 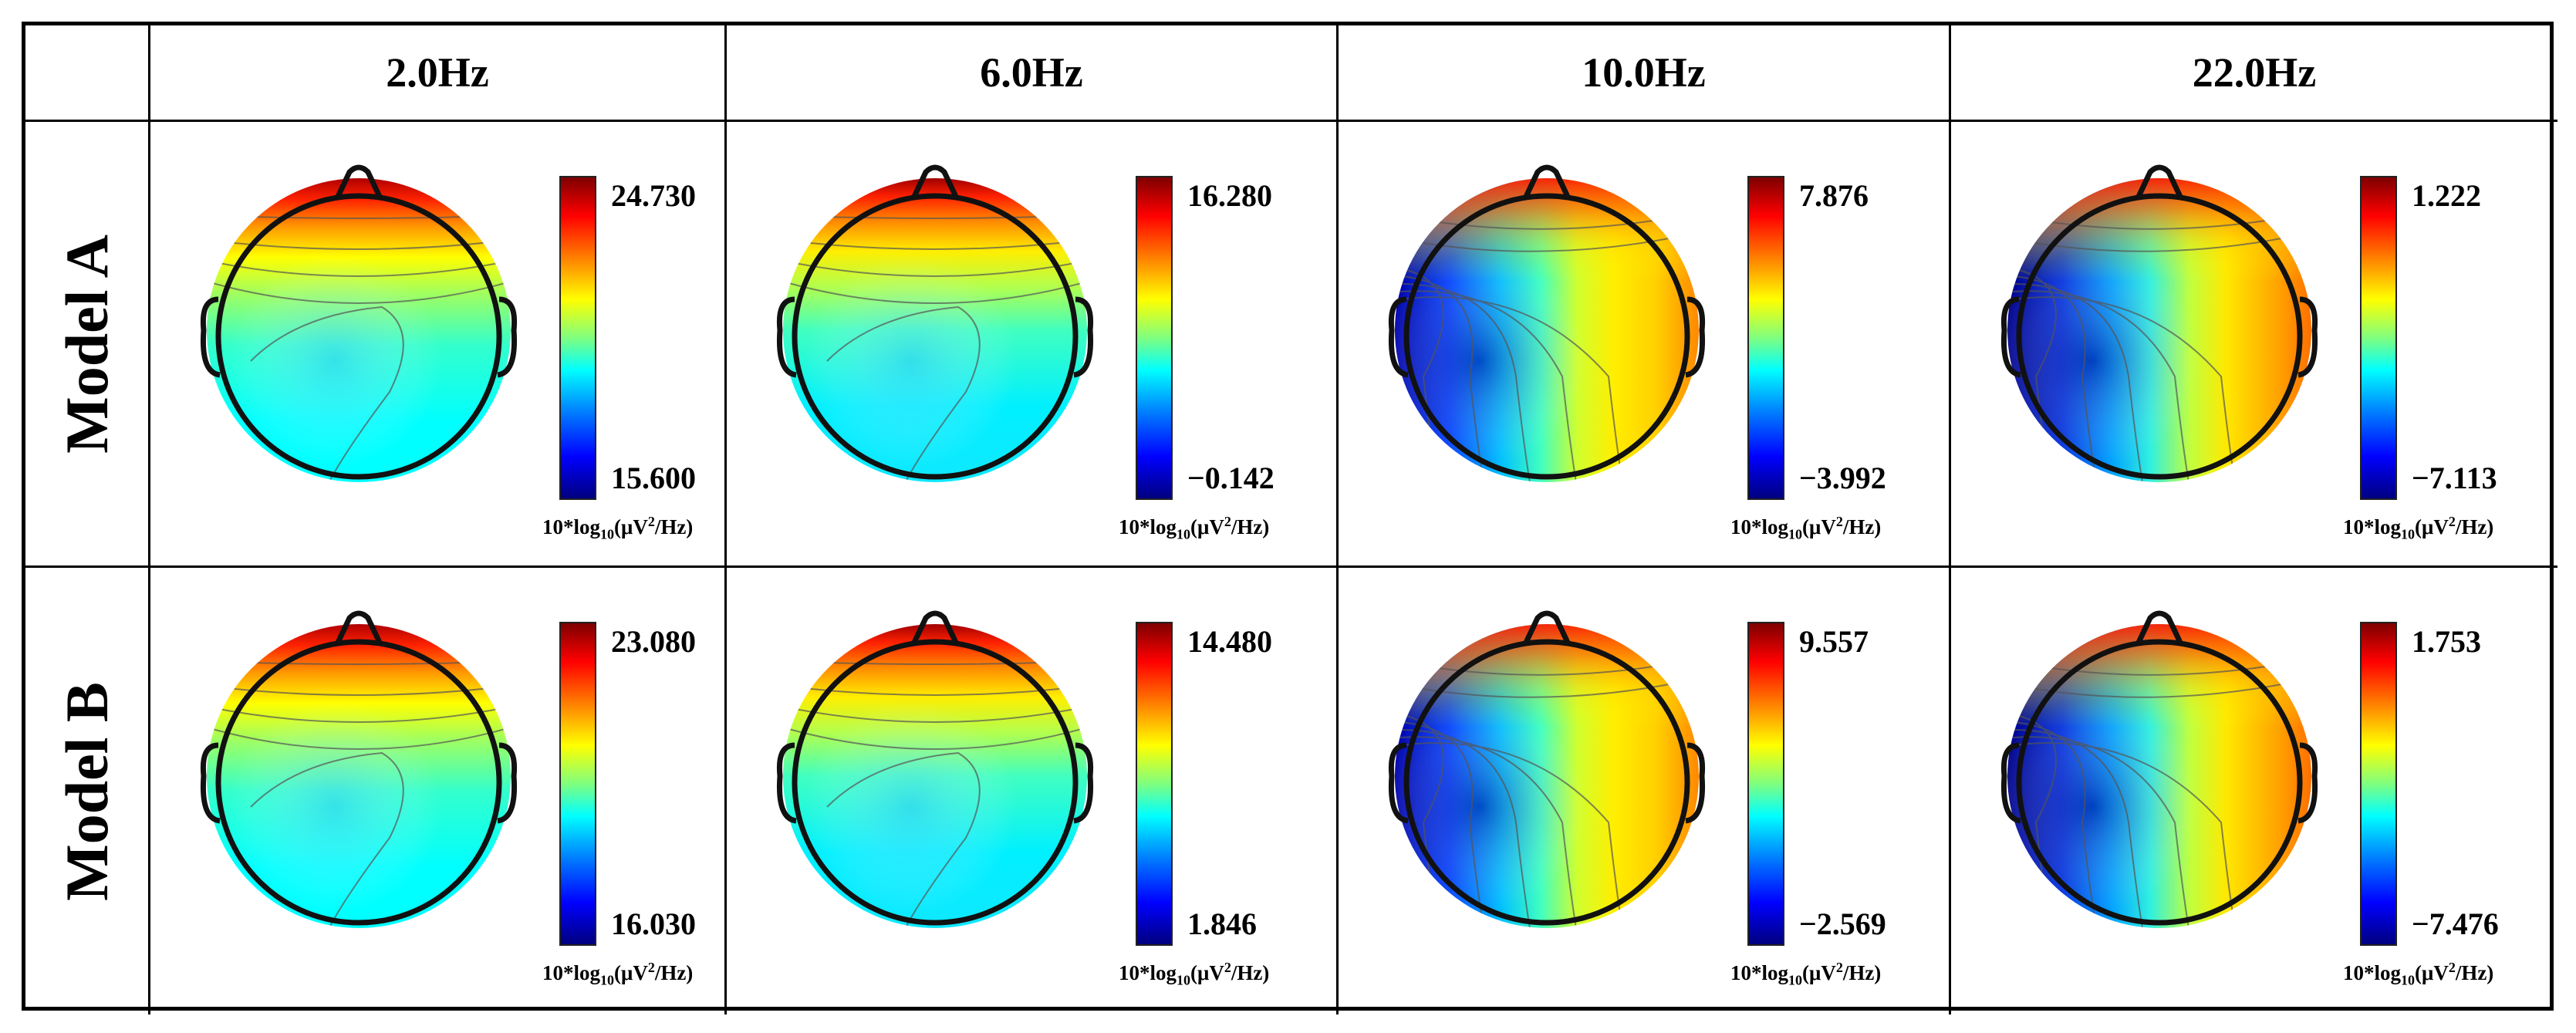 What do you see at coordinates (1843, 478) in the screenshot?
I see `colorbar-min-label: −3.992` at bounding box center [1843, 478].